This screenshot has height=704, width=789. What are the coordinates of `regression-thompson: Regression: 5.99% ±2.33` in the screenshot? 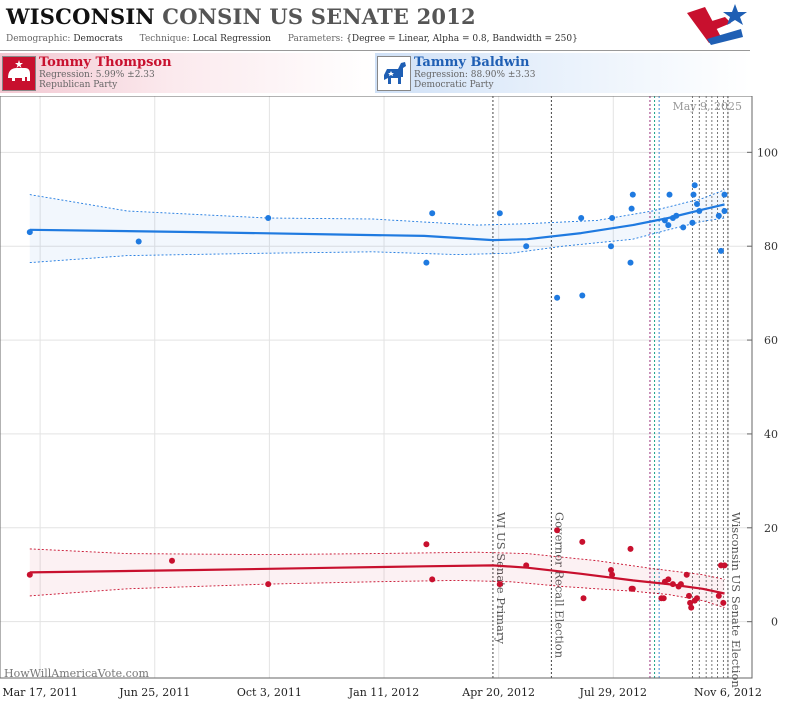 It's located at (97, 75).